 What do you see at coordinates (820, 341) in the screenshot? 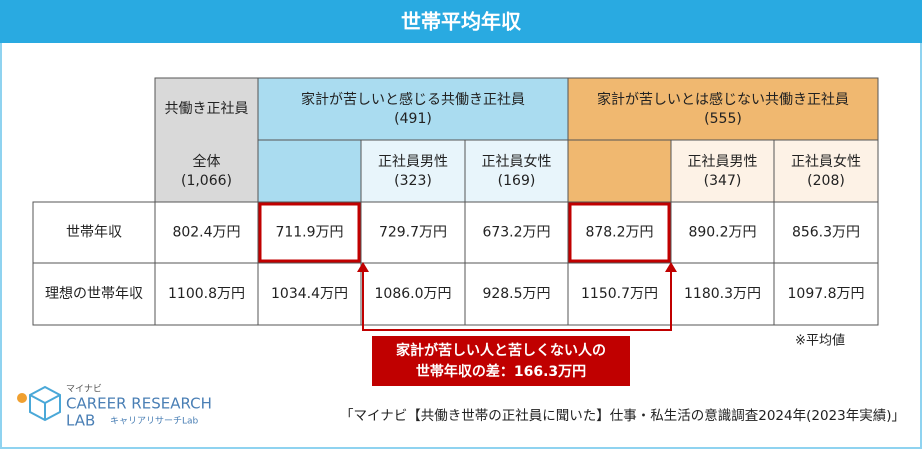
I see `note: ※平均値` at bounding box center [820, 341].